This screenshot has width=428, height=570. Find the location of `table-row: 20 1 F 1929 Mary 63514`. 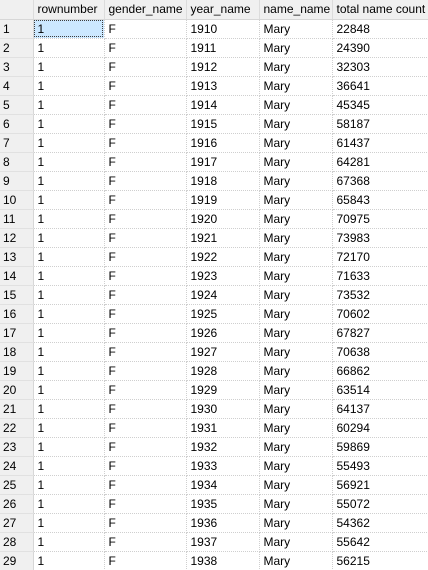

table-row: 20 1 F 1929 Mary 63514 is located at coordinates (214, 390).